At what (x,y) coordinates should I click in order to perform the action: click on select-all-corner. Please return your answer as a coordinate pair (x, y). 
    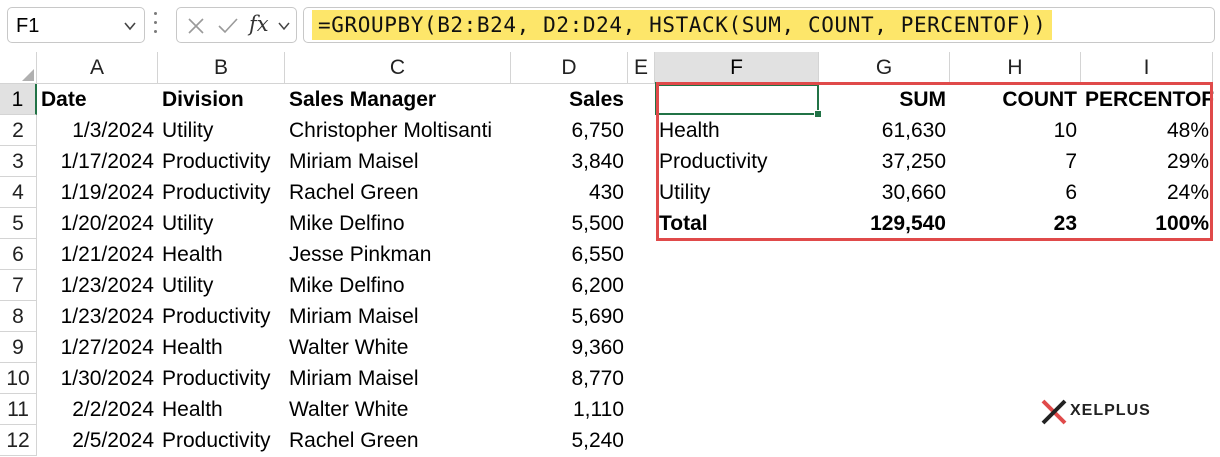
    Looking at the image, I should click on (18, 68).